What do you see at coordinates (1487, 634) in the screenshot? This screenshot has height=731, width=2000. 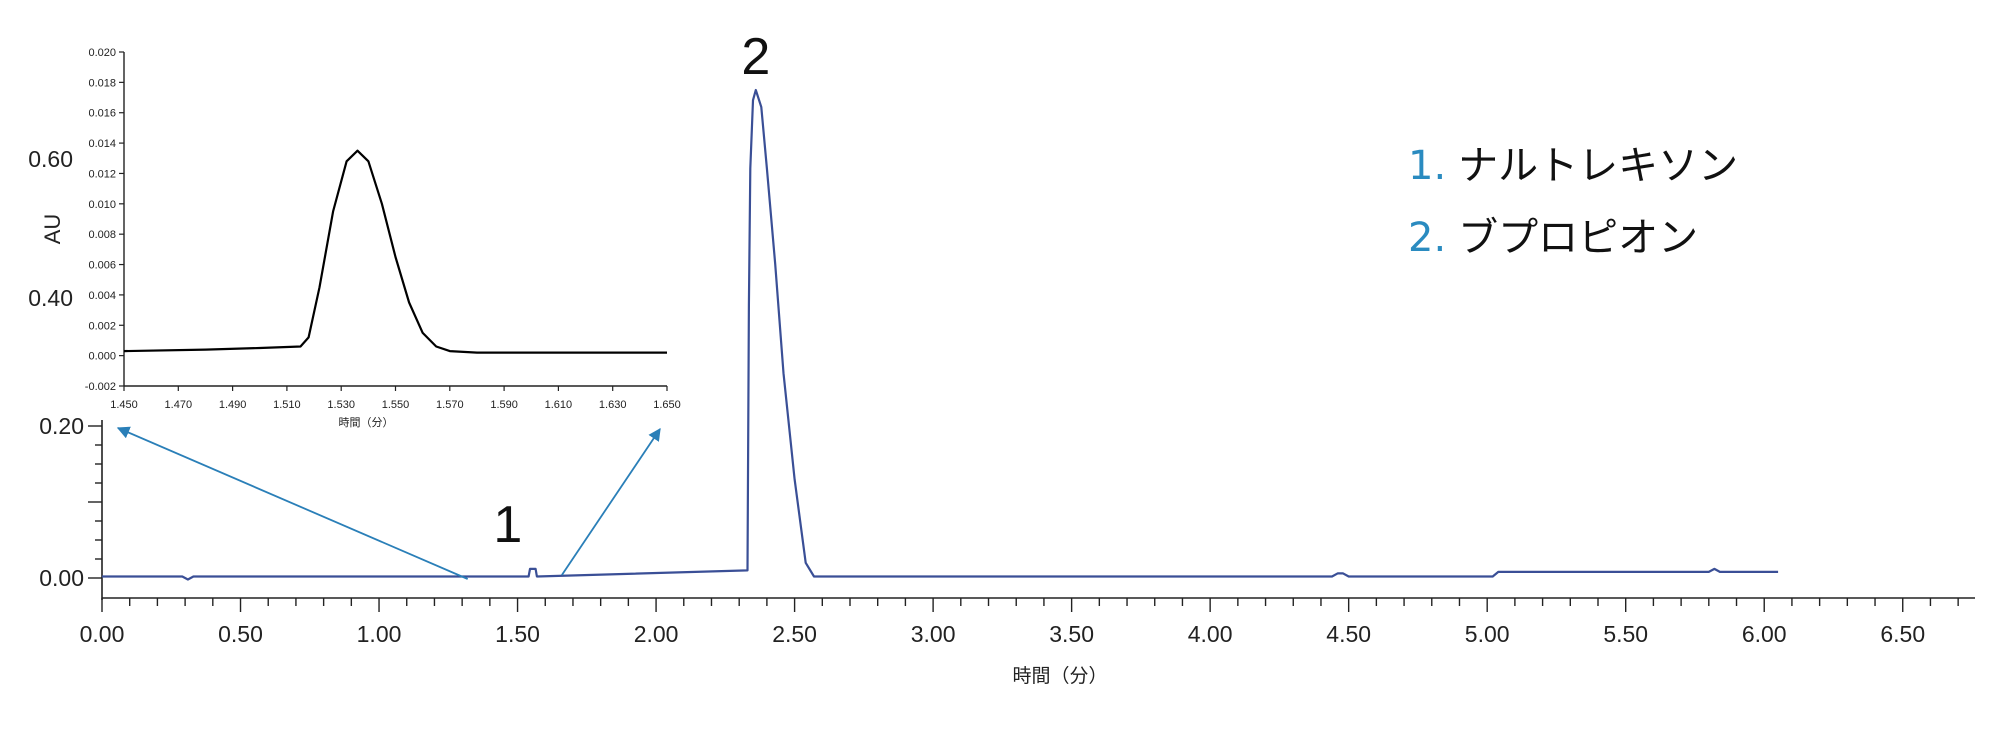 I see `x-tick-label: 5.00` at bounding box center [1487, 634].